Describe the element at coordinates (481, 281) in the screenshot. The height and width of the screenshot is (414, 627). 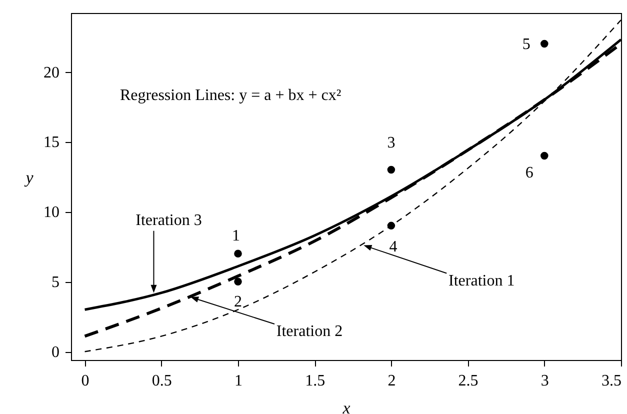
I see `annotation: Iteration 1` at that location.